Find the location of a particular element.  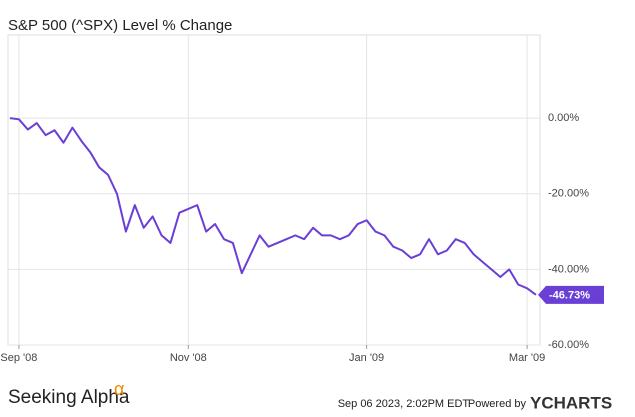

brand-symbol: α is located at coordinates (119, 389).